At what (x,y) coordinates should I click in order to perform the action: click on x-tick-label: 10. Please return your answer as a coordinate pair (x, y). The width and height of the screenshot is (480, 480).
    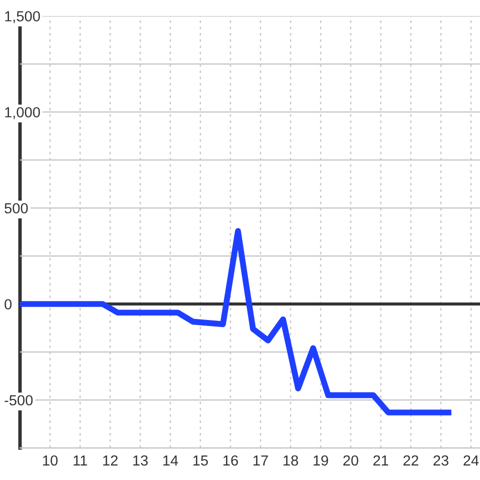
    Looking at the image, I should click on (50, 460).